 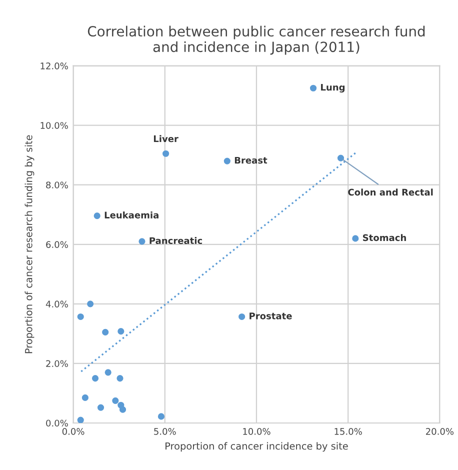 What do you see at coordinates (257, 447) in the screenshot?
I see `x-axis-title: Proportion of cancer incidence by site` at bounding box center [257, 447].